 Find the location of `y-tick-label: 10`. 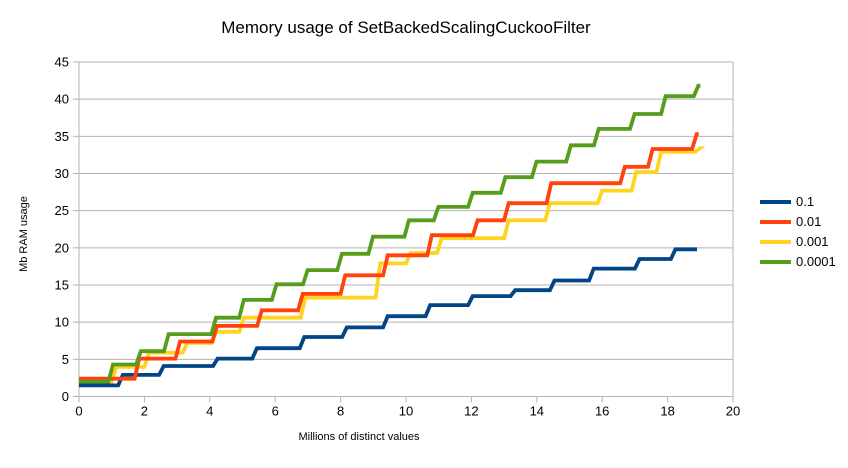

y-tick-label: 10 is located at coordinates (62, 322).